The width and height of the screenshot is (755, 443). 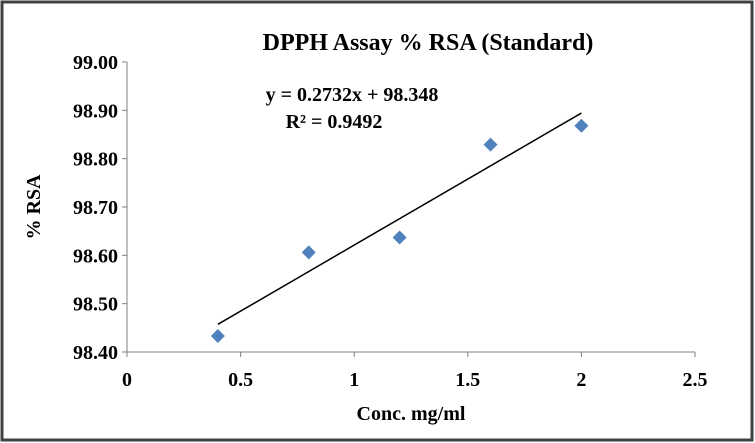 What do you see at coordinates (428, 43) in the screenshot?
I see `chart-title: DPPH Assay % RSA (Standard)` at bounding box center [428, 43].